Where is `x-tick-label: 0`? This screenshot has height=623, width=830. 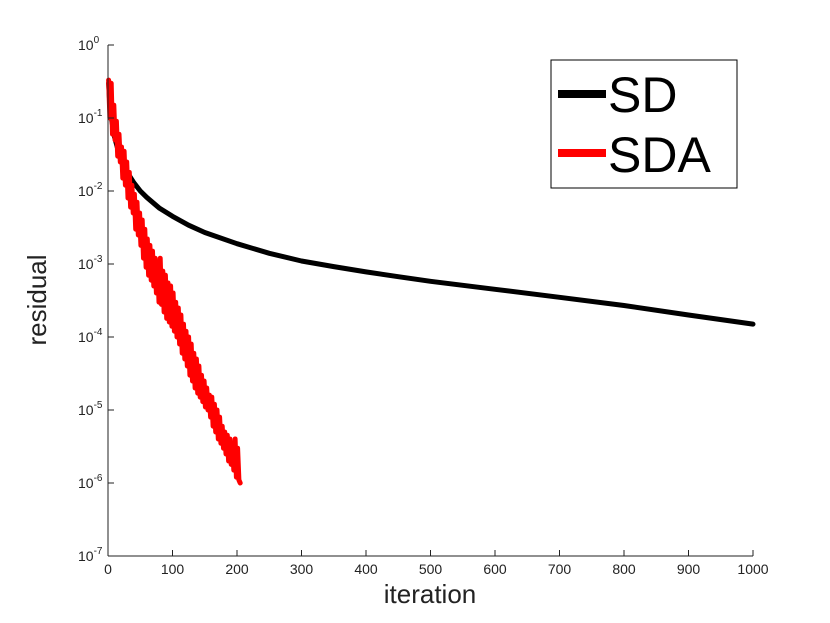
x-tick-label: 0 is located at coordinates (108, 569).